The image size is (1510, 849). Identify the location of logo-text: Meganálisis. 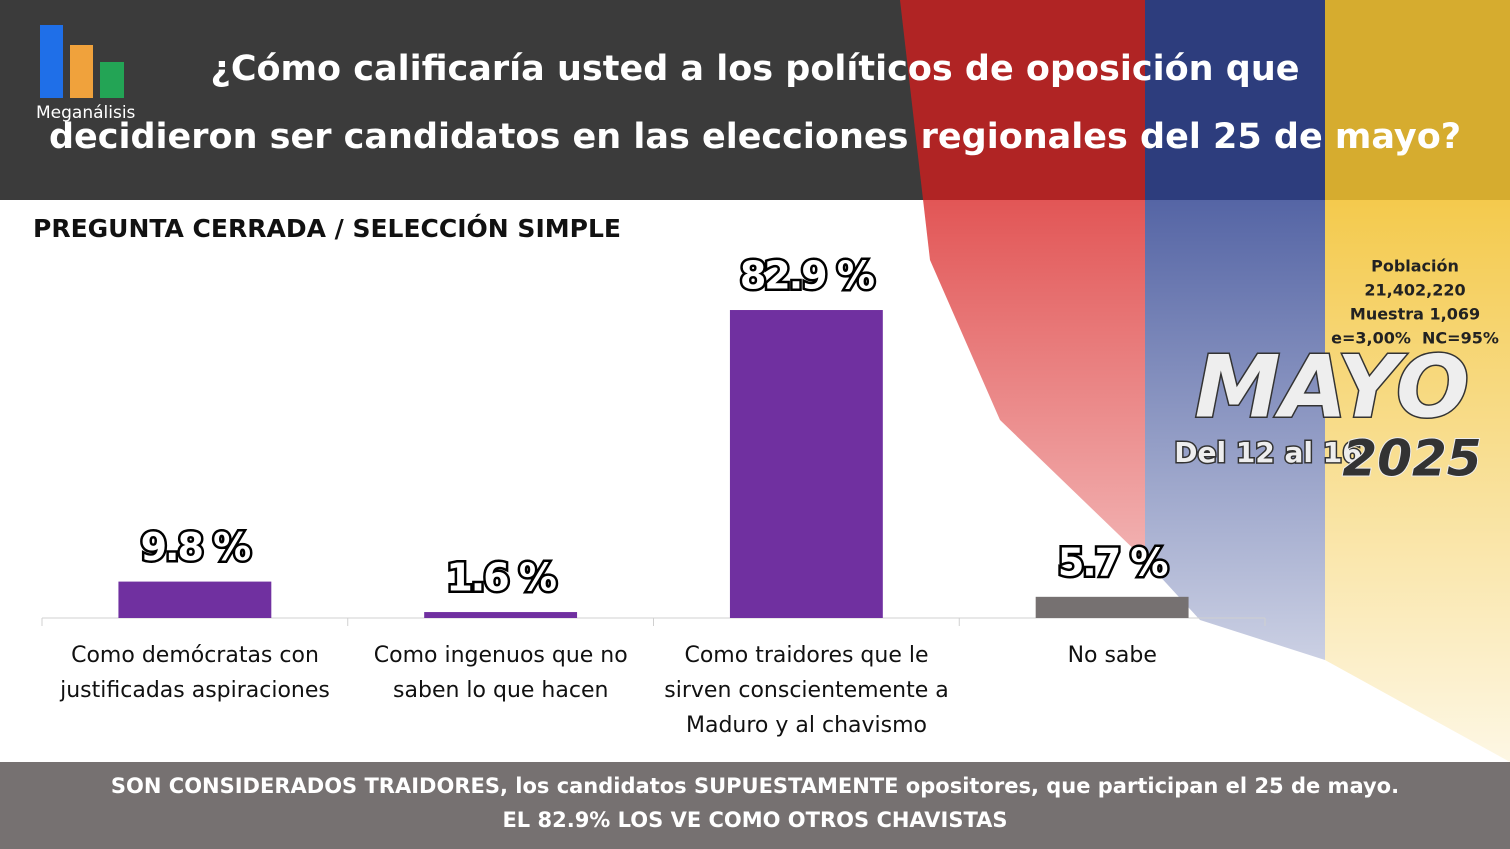
(86, 113).